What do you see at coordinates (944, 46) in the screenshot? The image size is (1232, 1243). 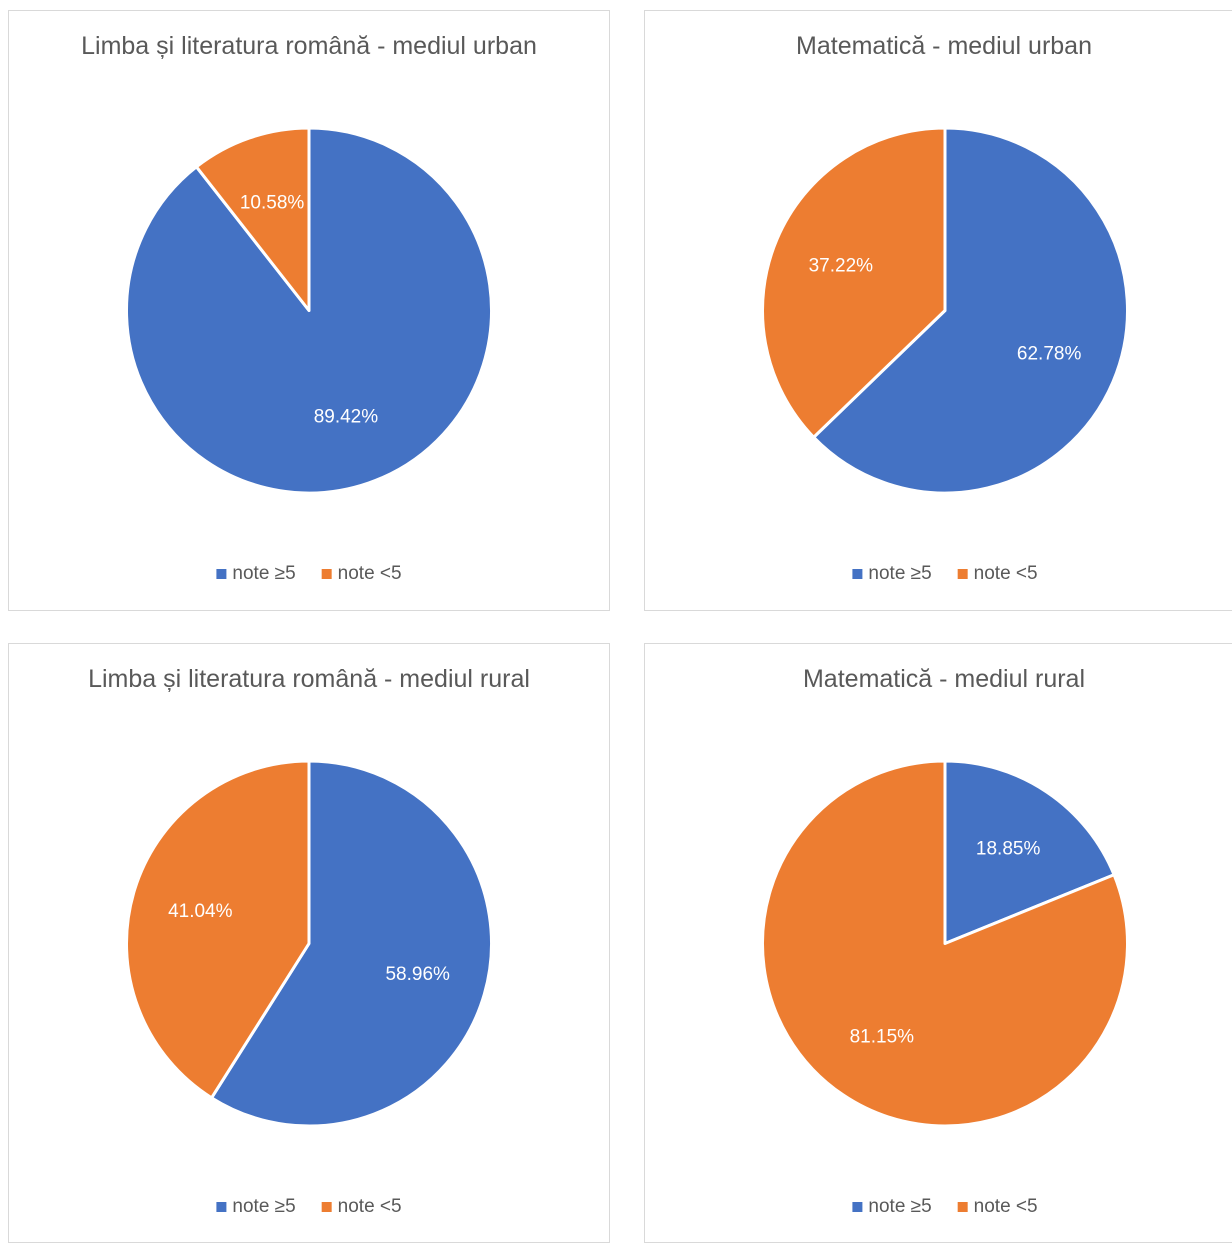 I see `chart-title: Matematică - mediul urban` at bounding box center [944, 46].